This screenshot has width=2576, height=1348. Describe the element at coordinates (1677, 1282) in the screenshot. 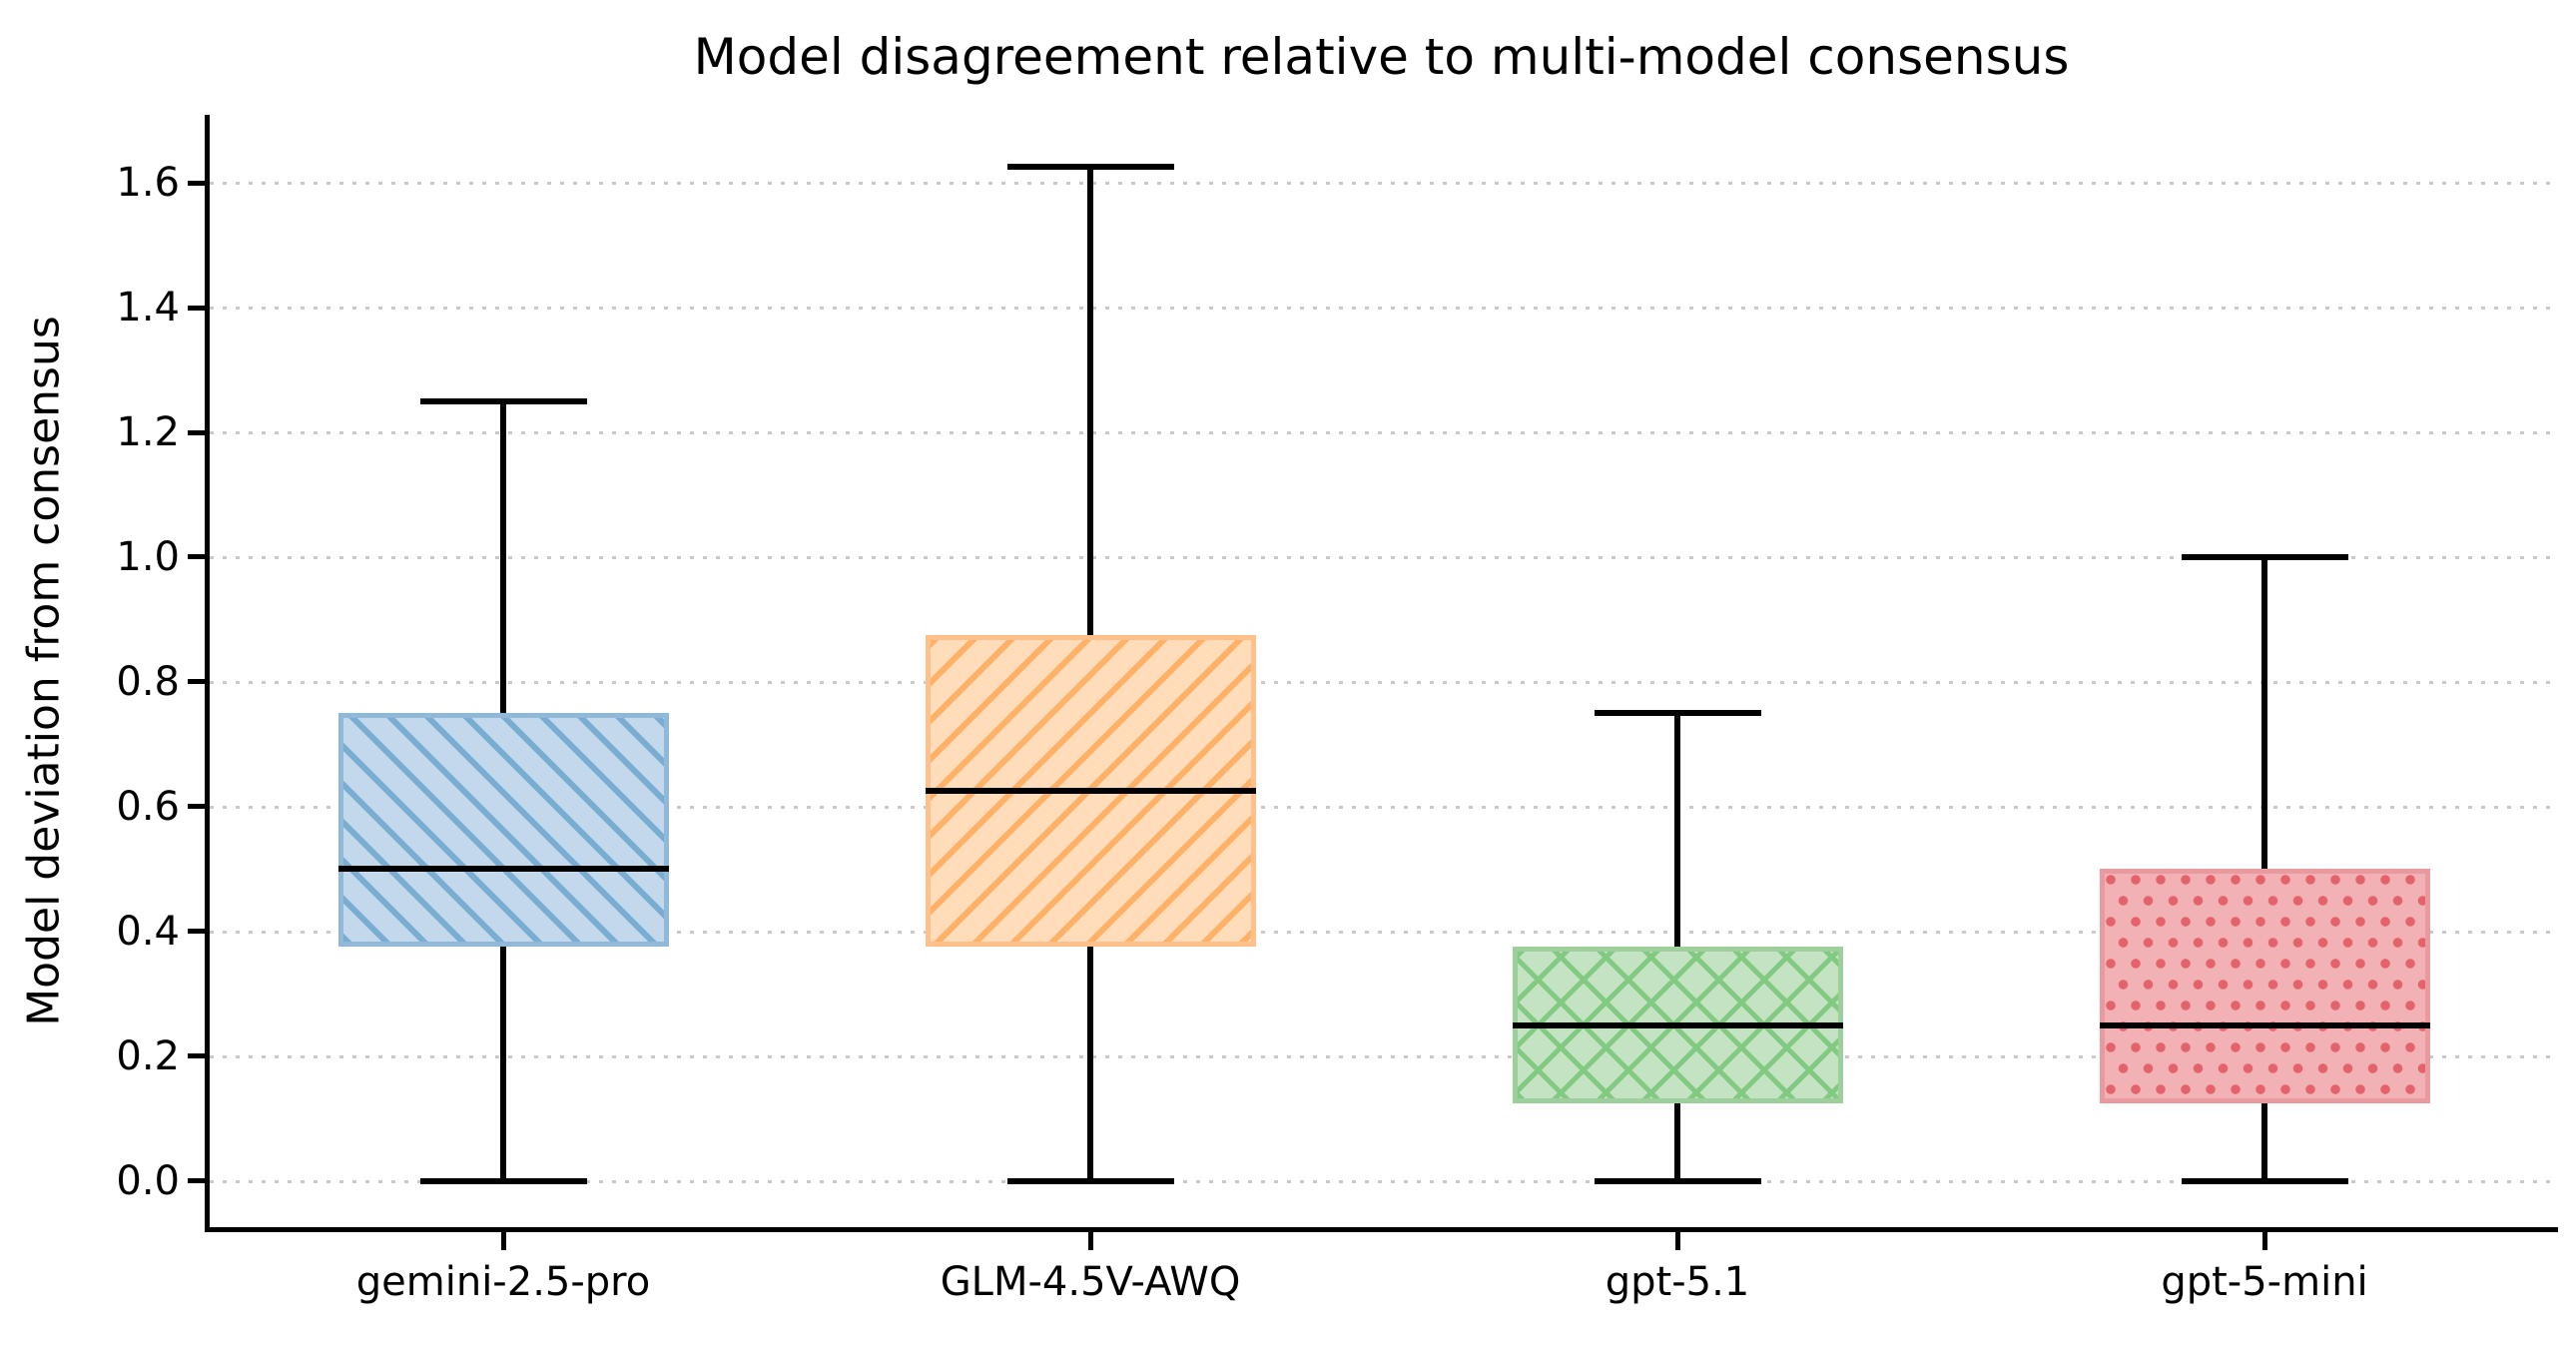

I see `x-tick-label-gpt-5.1: gpt-5.1` at that location.